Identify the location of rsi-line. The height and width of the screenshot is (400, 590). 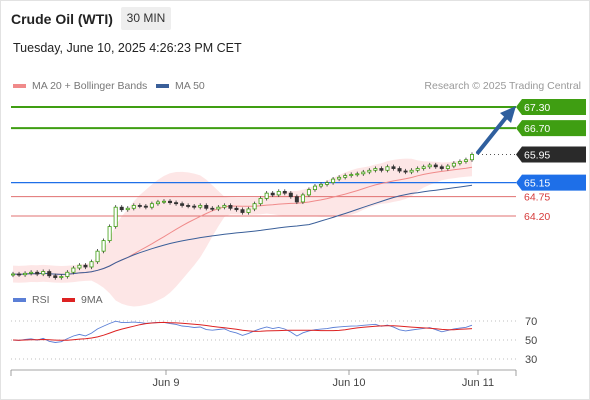
(242, 331).